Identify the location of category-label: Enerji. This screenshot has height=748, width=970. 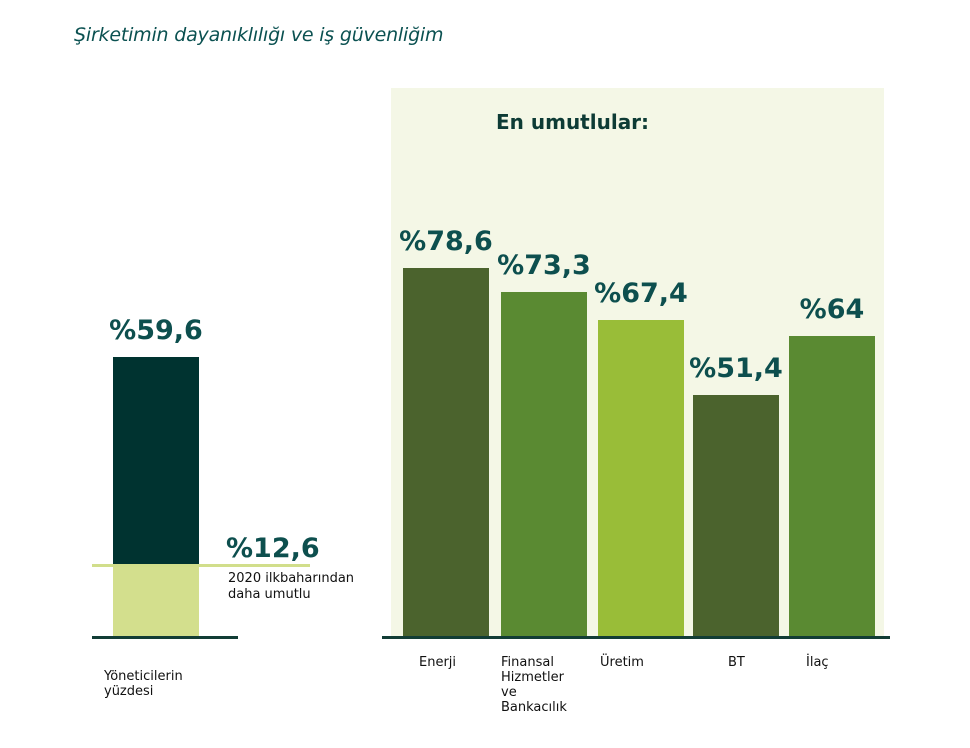
(437, 662).